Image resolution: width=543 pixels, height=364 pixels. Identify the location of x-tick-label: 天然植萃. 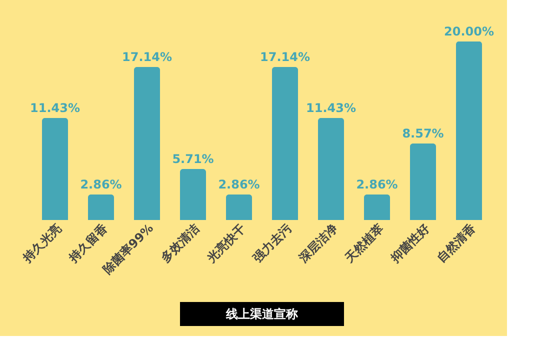
(363, 243).